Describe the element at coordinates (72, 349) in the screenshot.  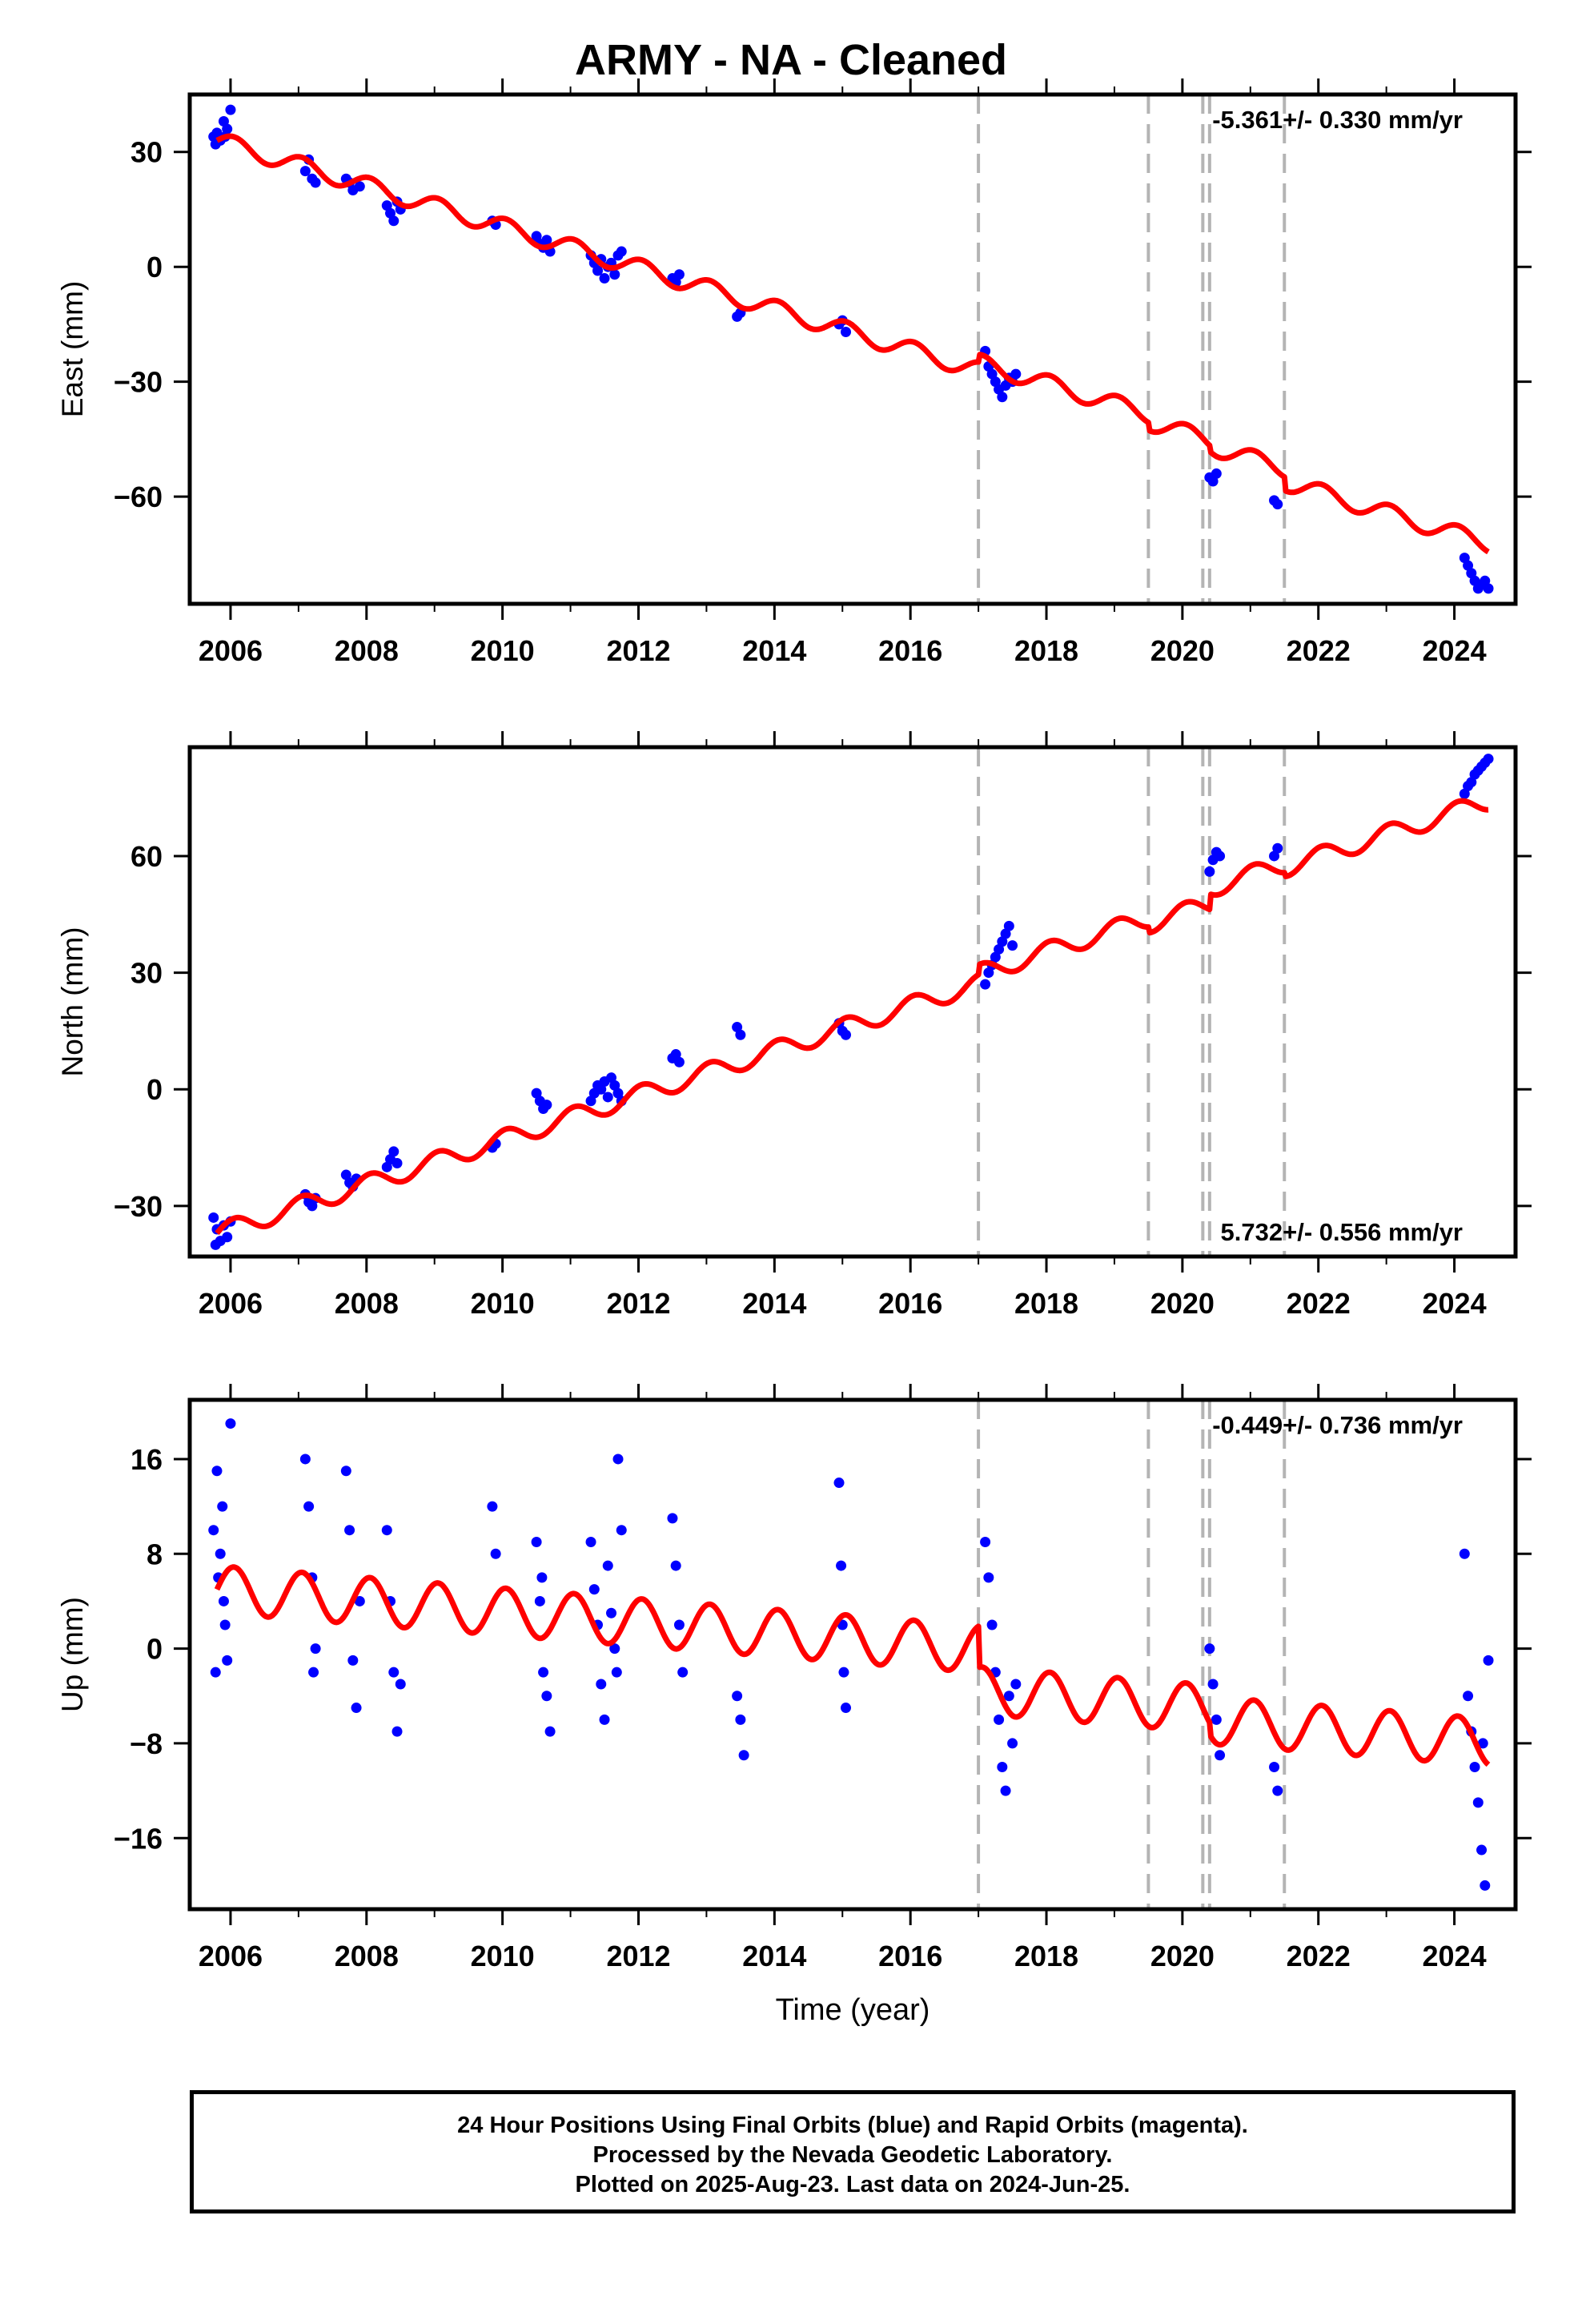
I see `y-axis-label: East (mm)` at that location.